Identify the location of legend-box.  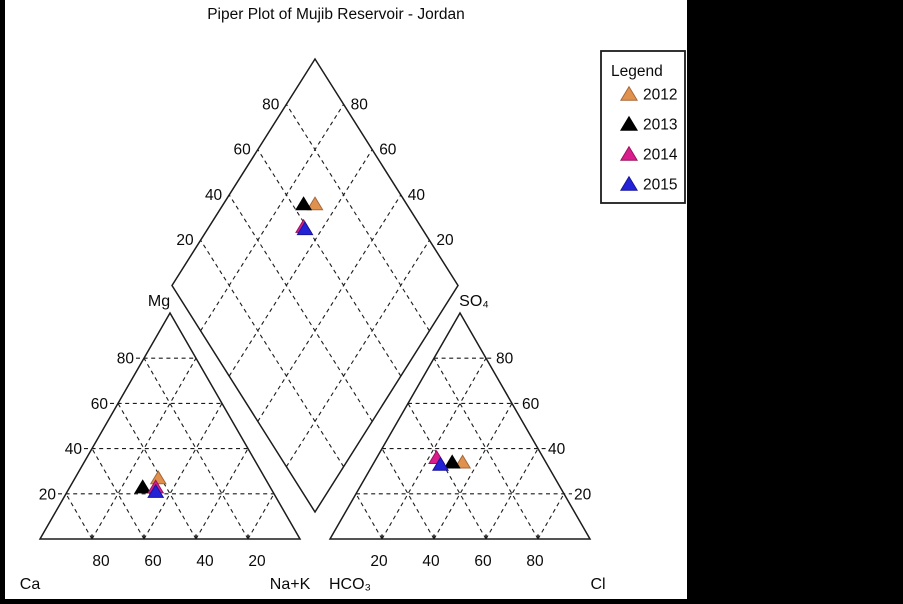
(643, 127).